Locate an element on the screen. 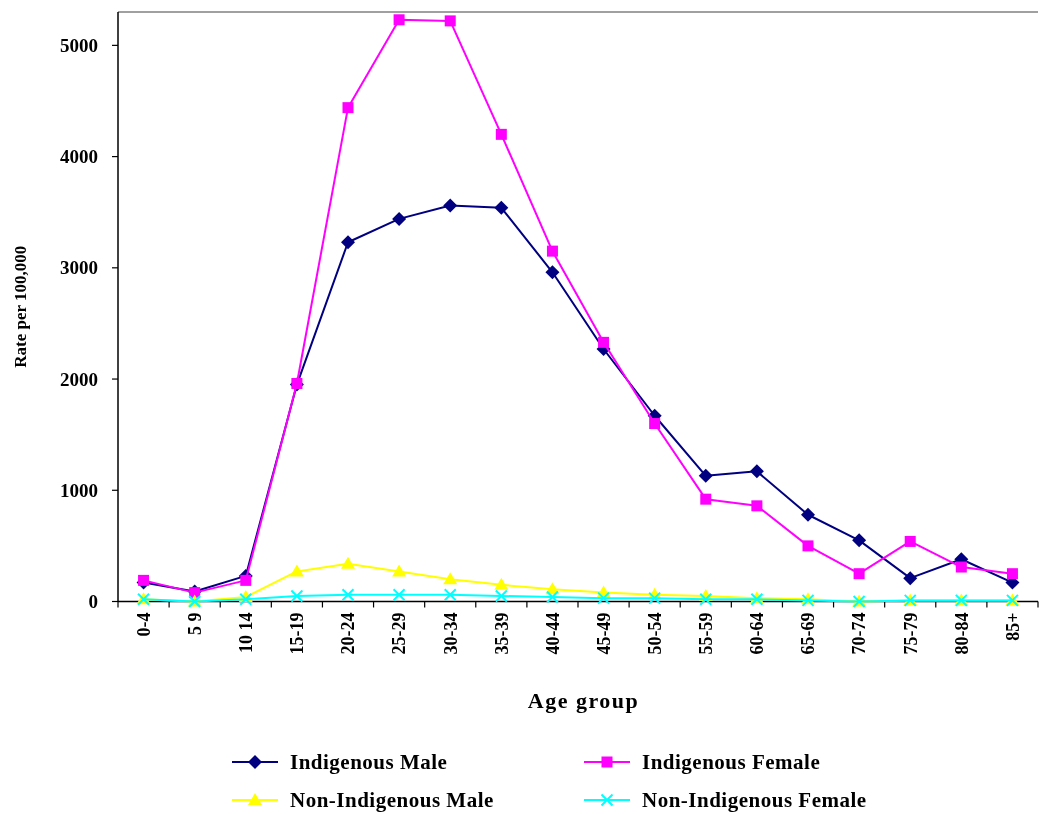 This screenshot has height=814, width=1040. x-tick-label: 0-4 is located at coordinates (143, 624).